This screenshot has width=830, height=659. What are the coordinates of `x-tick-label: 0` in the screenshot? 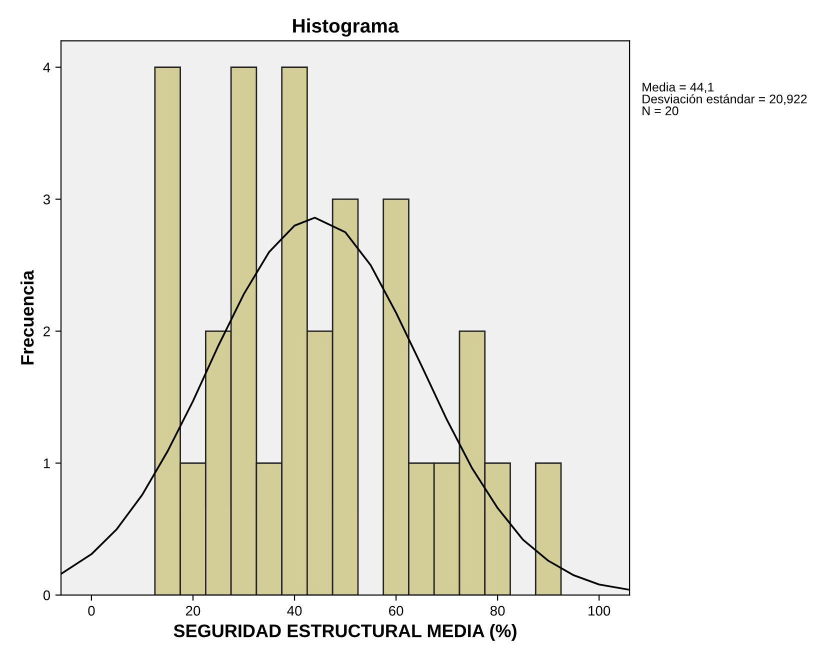 It's located at (91, 611).